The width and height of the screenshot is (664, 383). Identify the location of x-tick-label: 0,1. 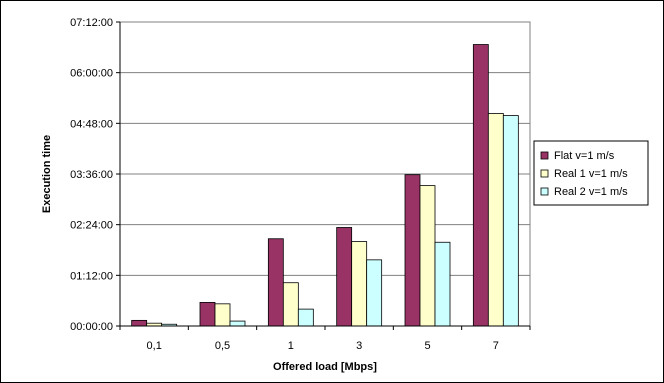
(154, 346).